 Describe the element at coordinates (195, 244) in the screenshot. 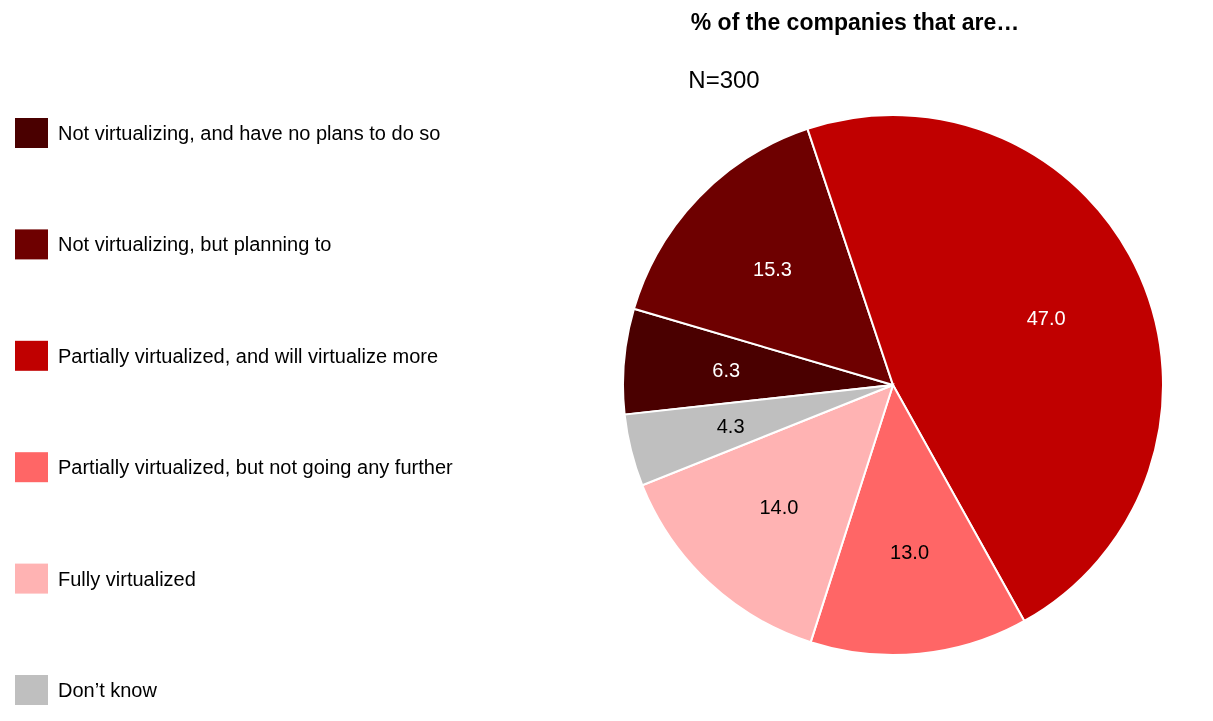

I see `legend-label: Not virtualizing, but planning to` at that location.